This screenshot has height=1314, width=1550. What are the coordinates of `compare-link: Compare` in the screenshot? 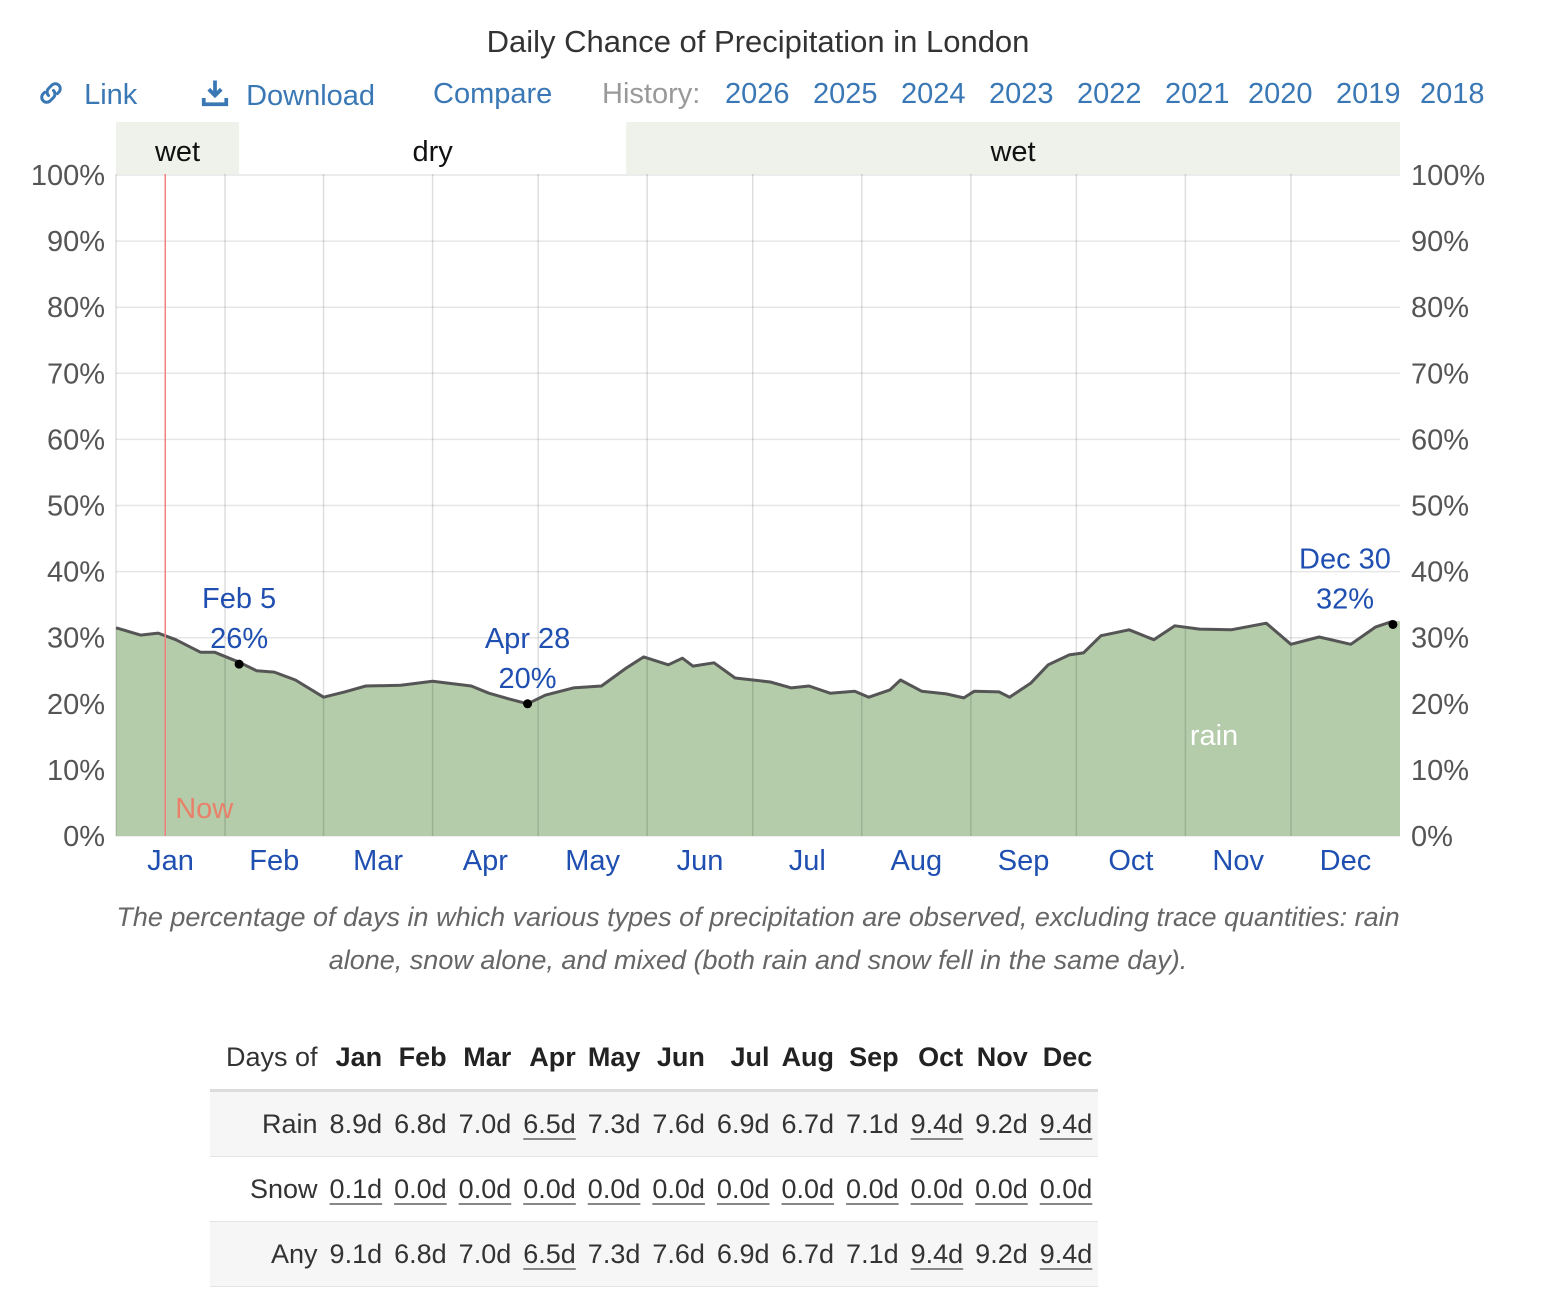 It's located at (493, 94).